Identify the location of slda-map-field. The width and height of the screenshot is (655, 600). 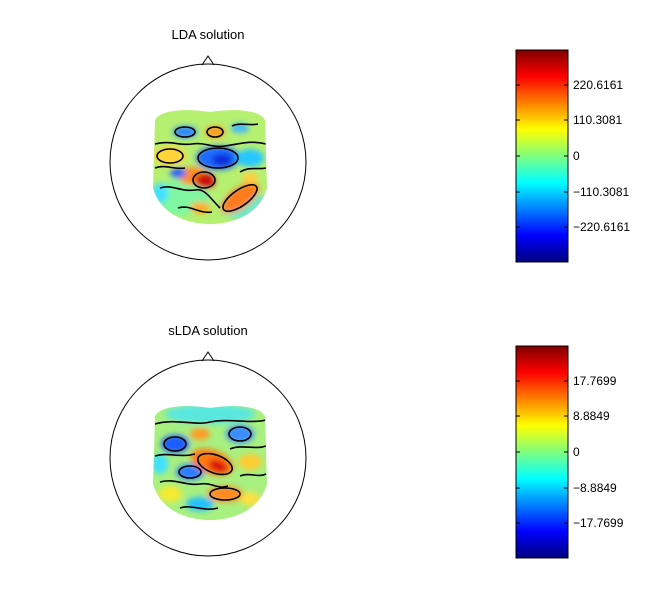
(210, 463).